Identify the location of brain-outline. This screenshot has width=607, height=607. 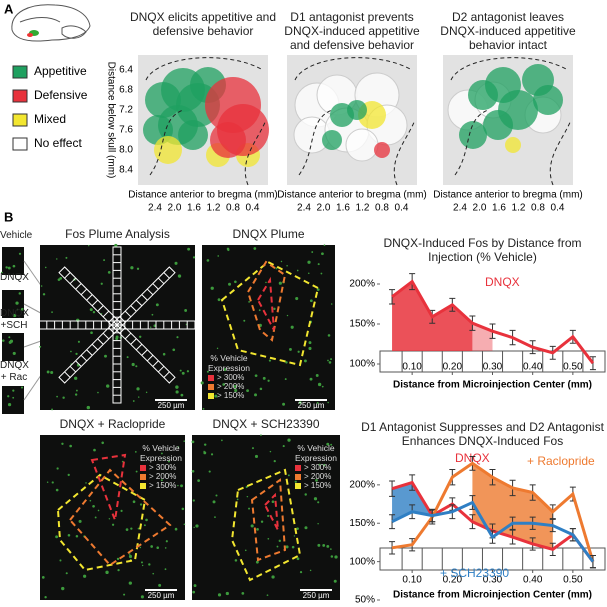
(511, 121).